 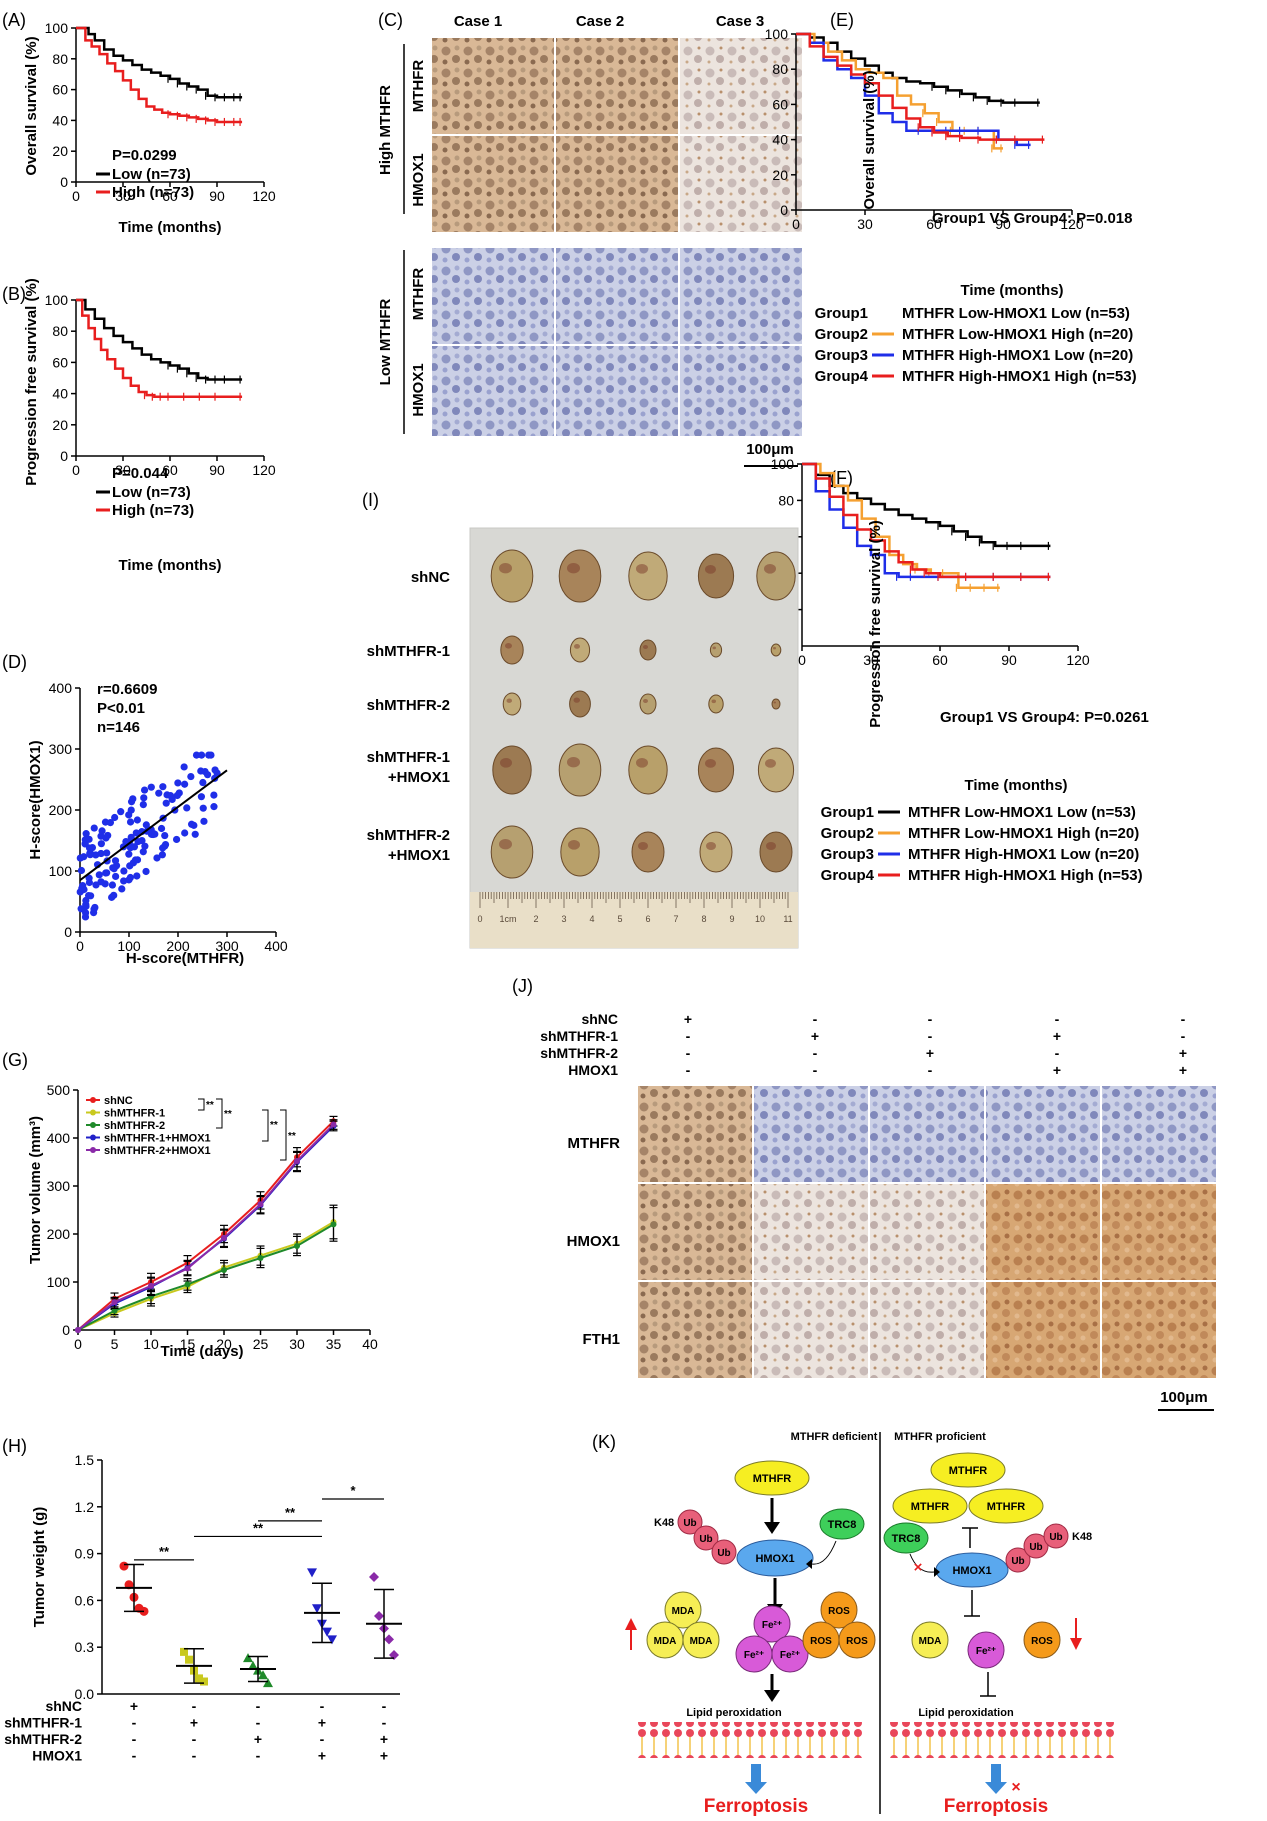 What do you see at coordinates (144, 155) in the screenshot?
I see `panel-a-pvalue: P=0.0299` at bounding box center [144, 155].